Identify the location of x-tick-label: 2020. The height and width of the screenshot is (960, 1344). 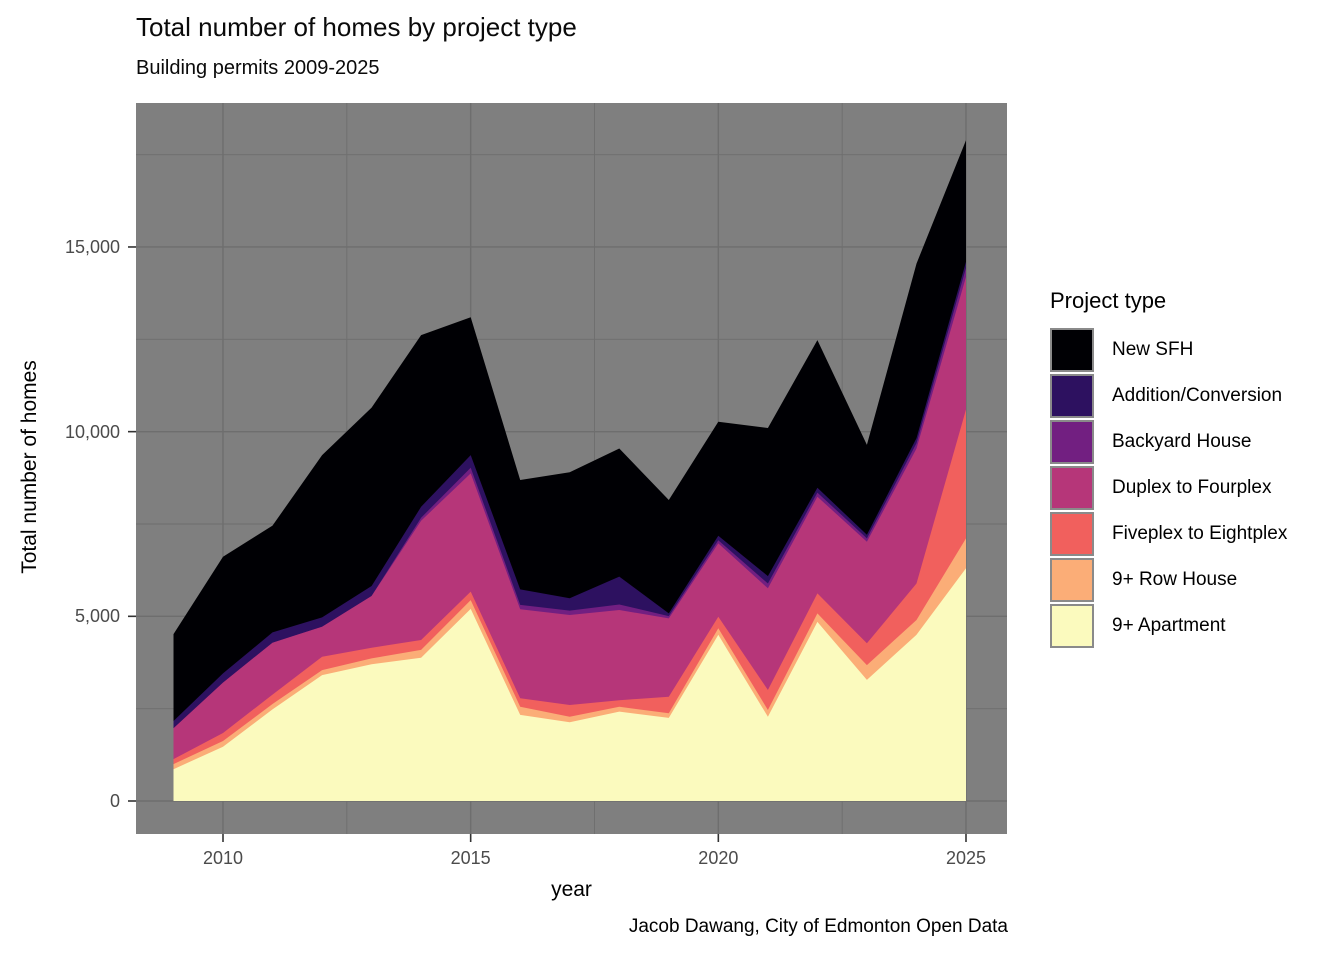
(718, 858).